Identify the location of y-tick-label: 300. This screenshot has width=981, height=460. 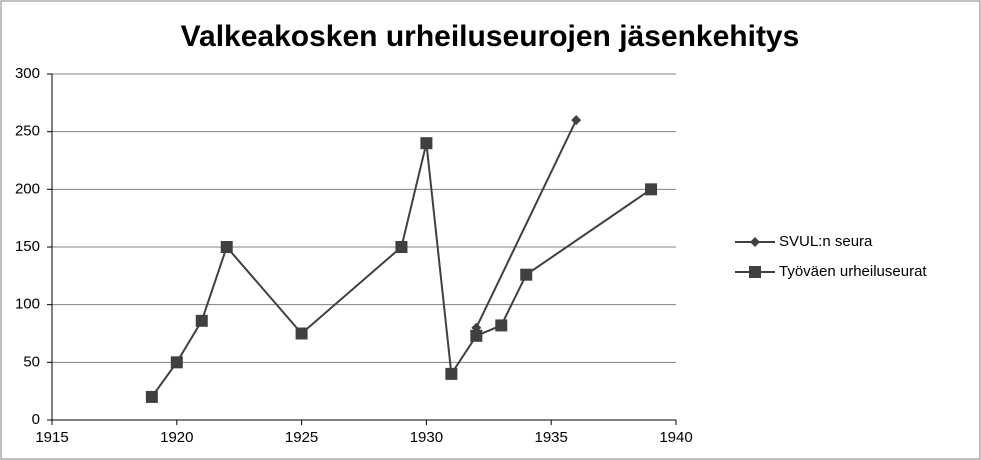
(27, 73).